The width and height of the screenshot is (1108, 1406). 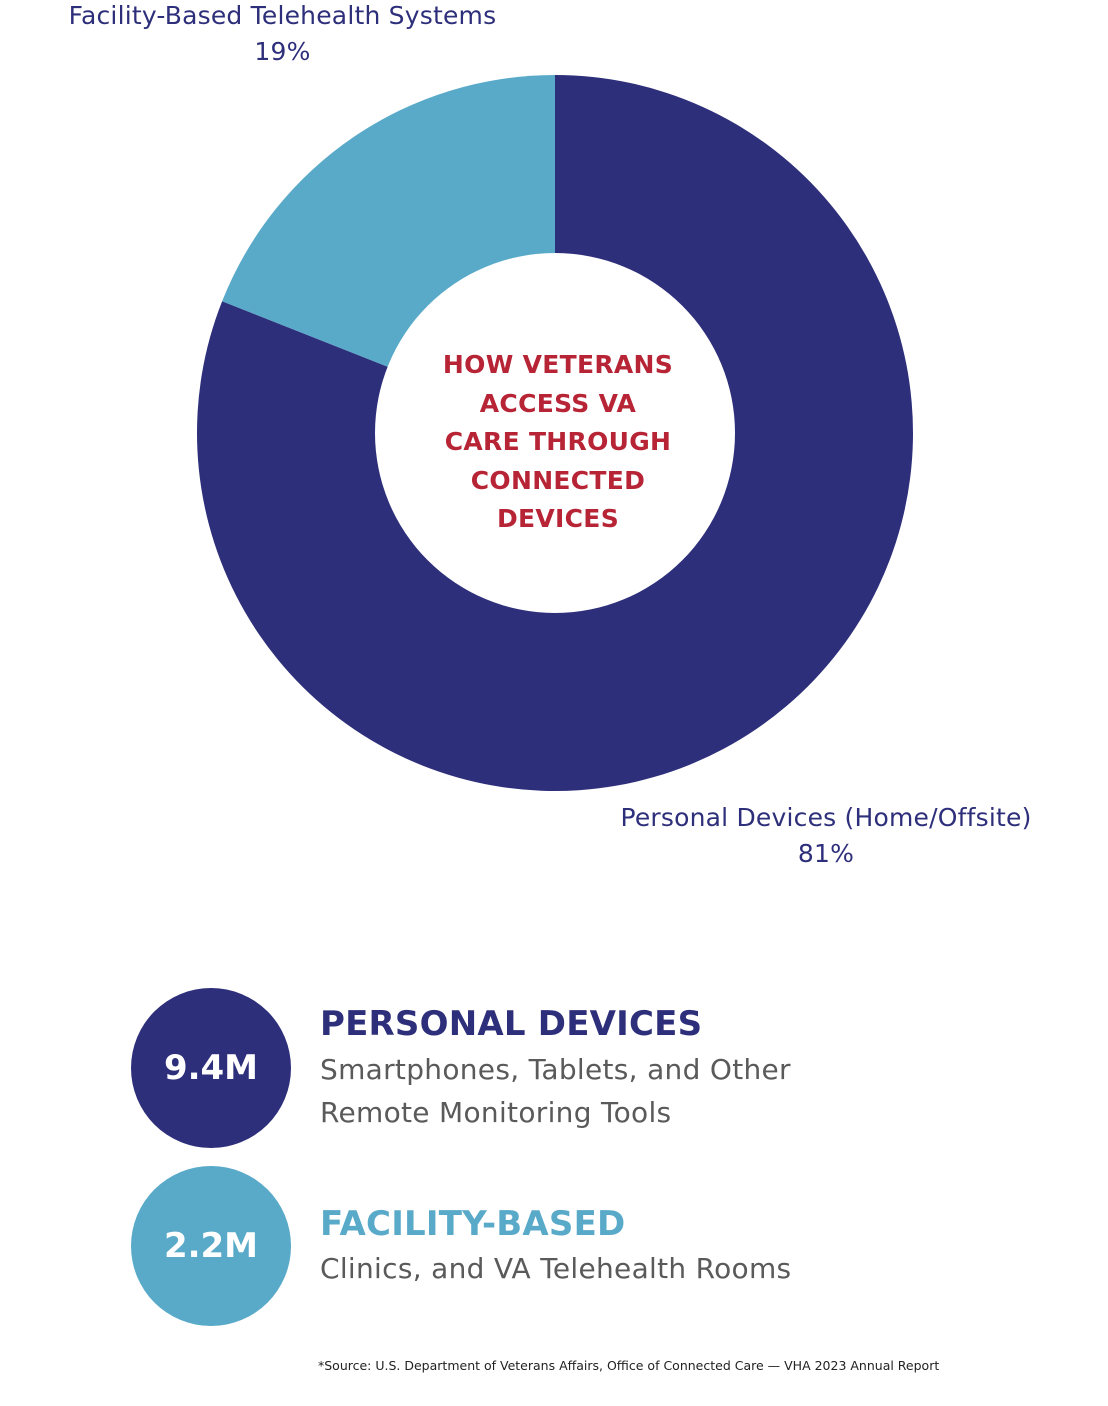 I want to click on center-title-line: DEVICES, so click(x=557, y=518).